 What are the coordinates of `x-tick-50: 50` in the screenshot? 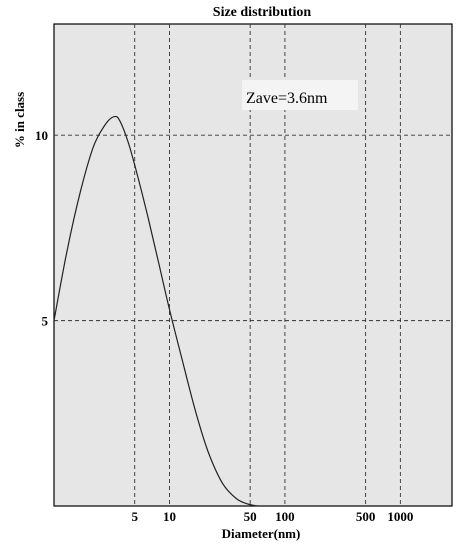 It's located at (250, 516).